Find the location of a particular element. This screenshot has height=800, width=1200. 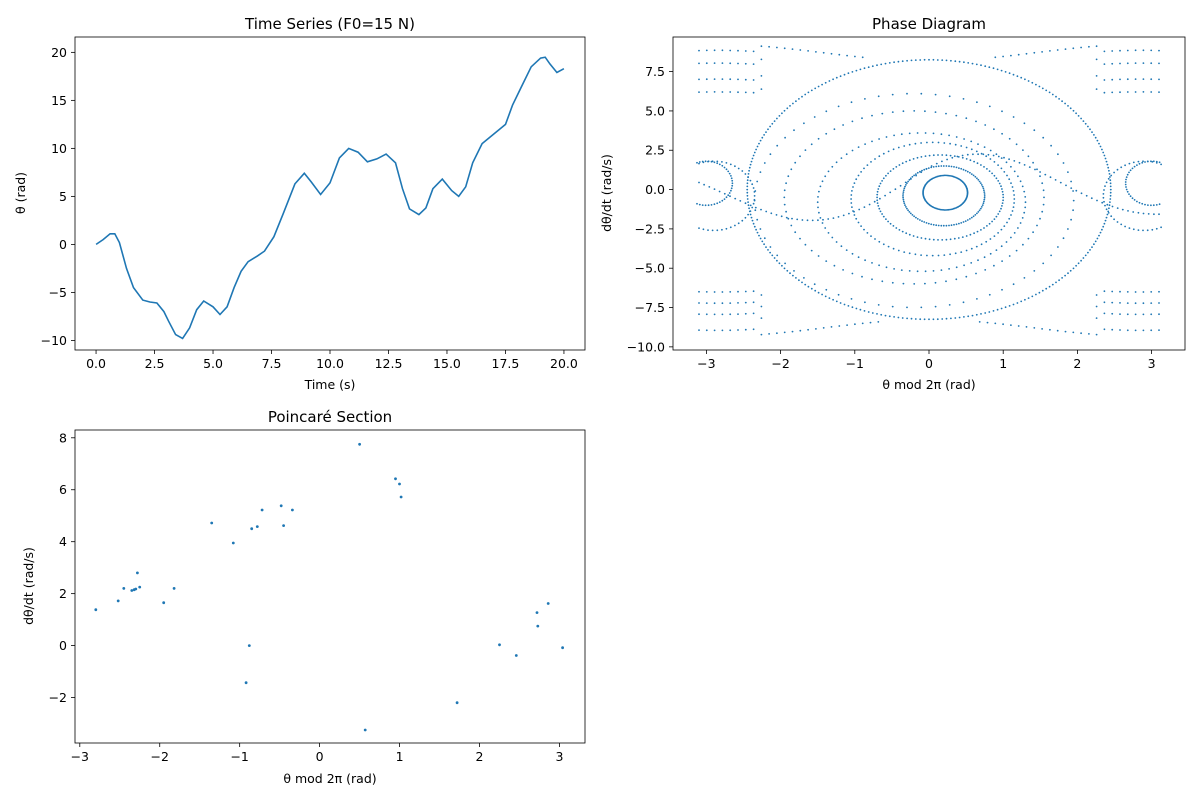

y-tick-label: 2 is located at coordinates (63, 593).